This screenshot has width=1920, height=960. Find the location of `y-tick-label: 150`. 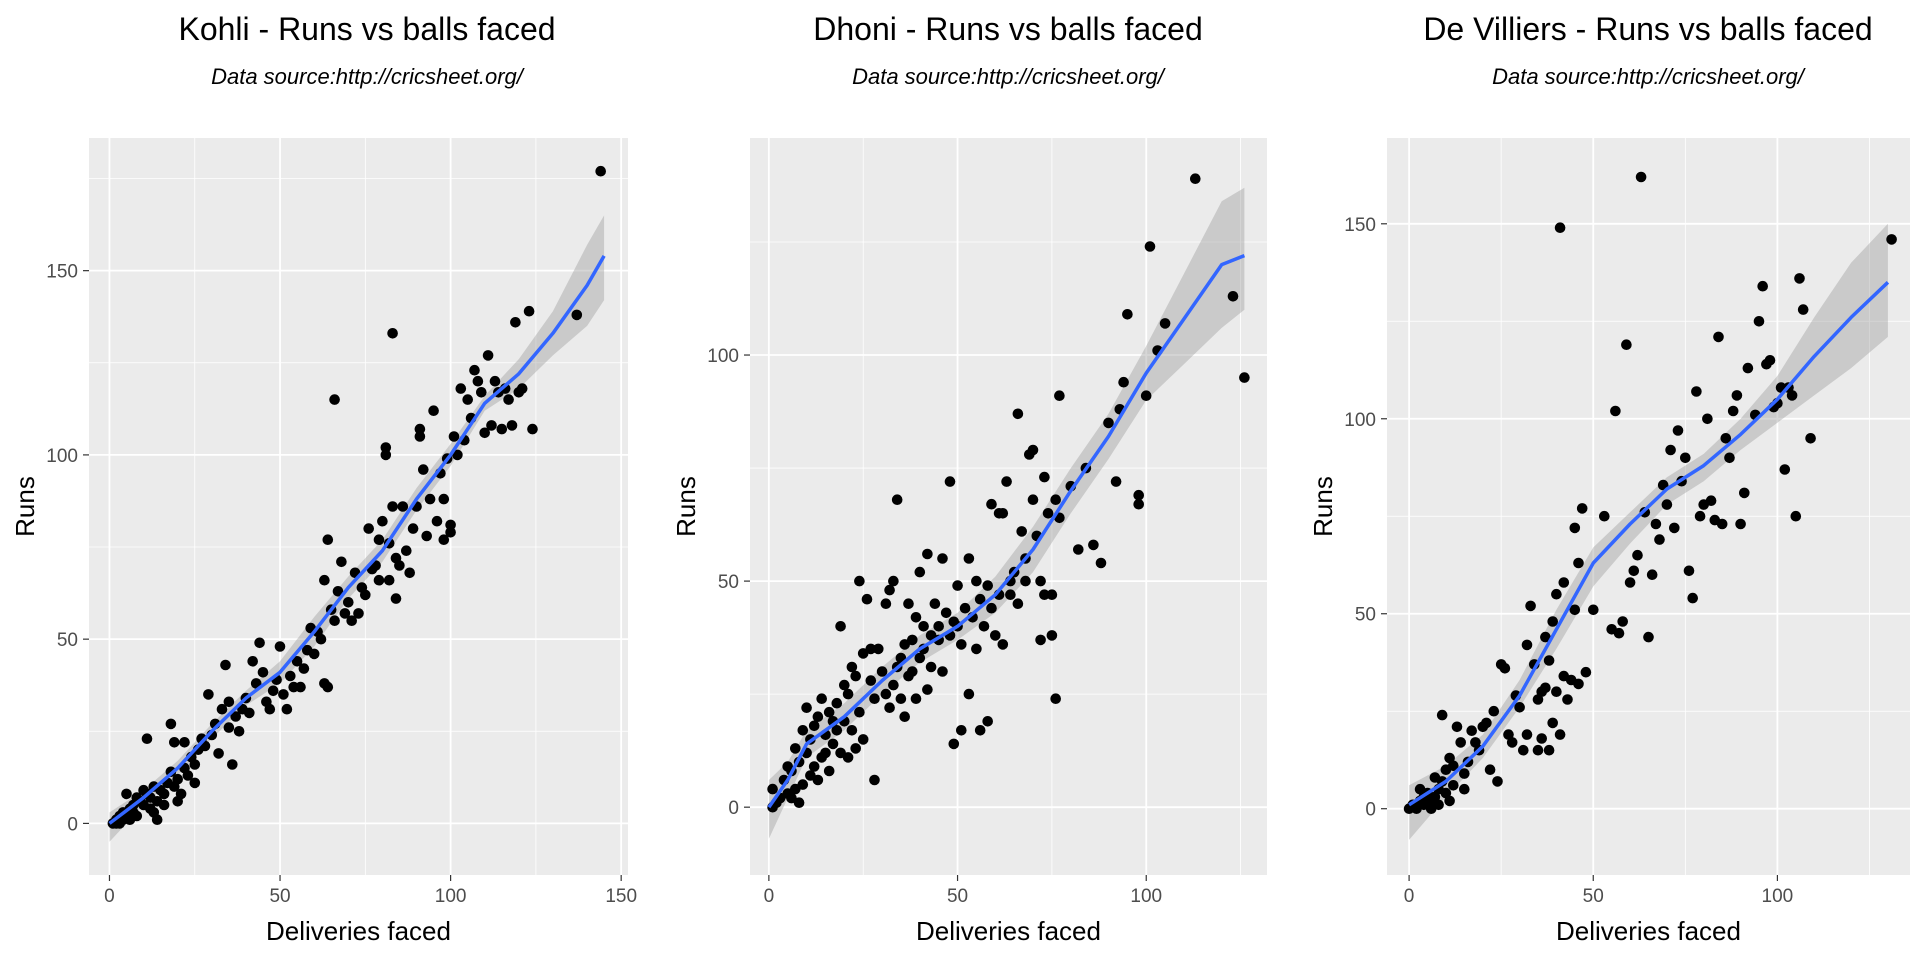

y-tick-label: 150 is located at coordinates (62, 272).